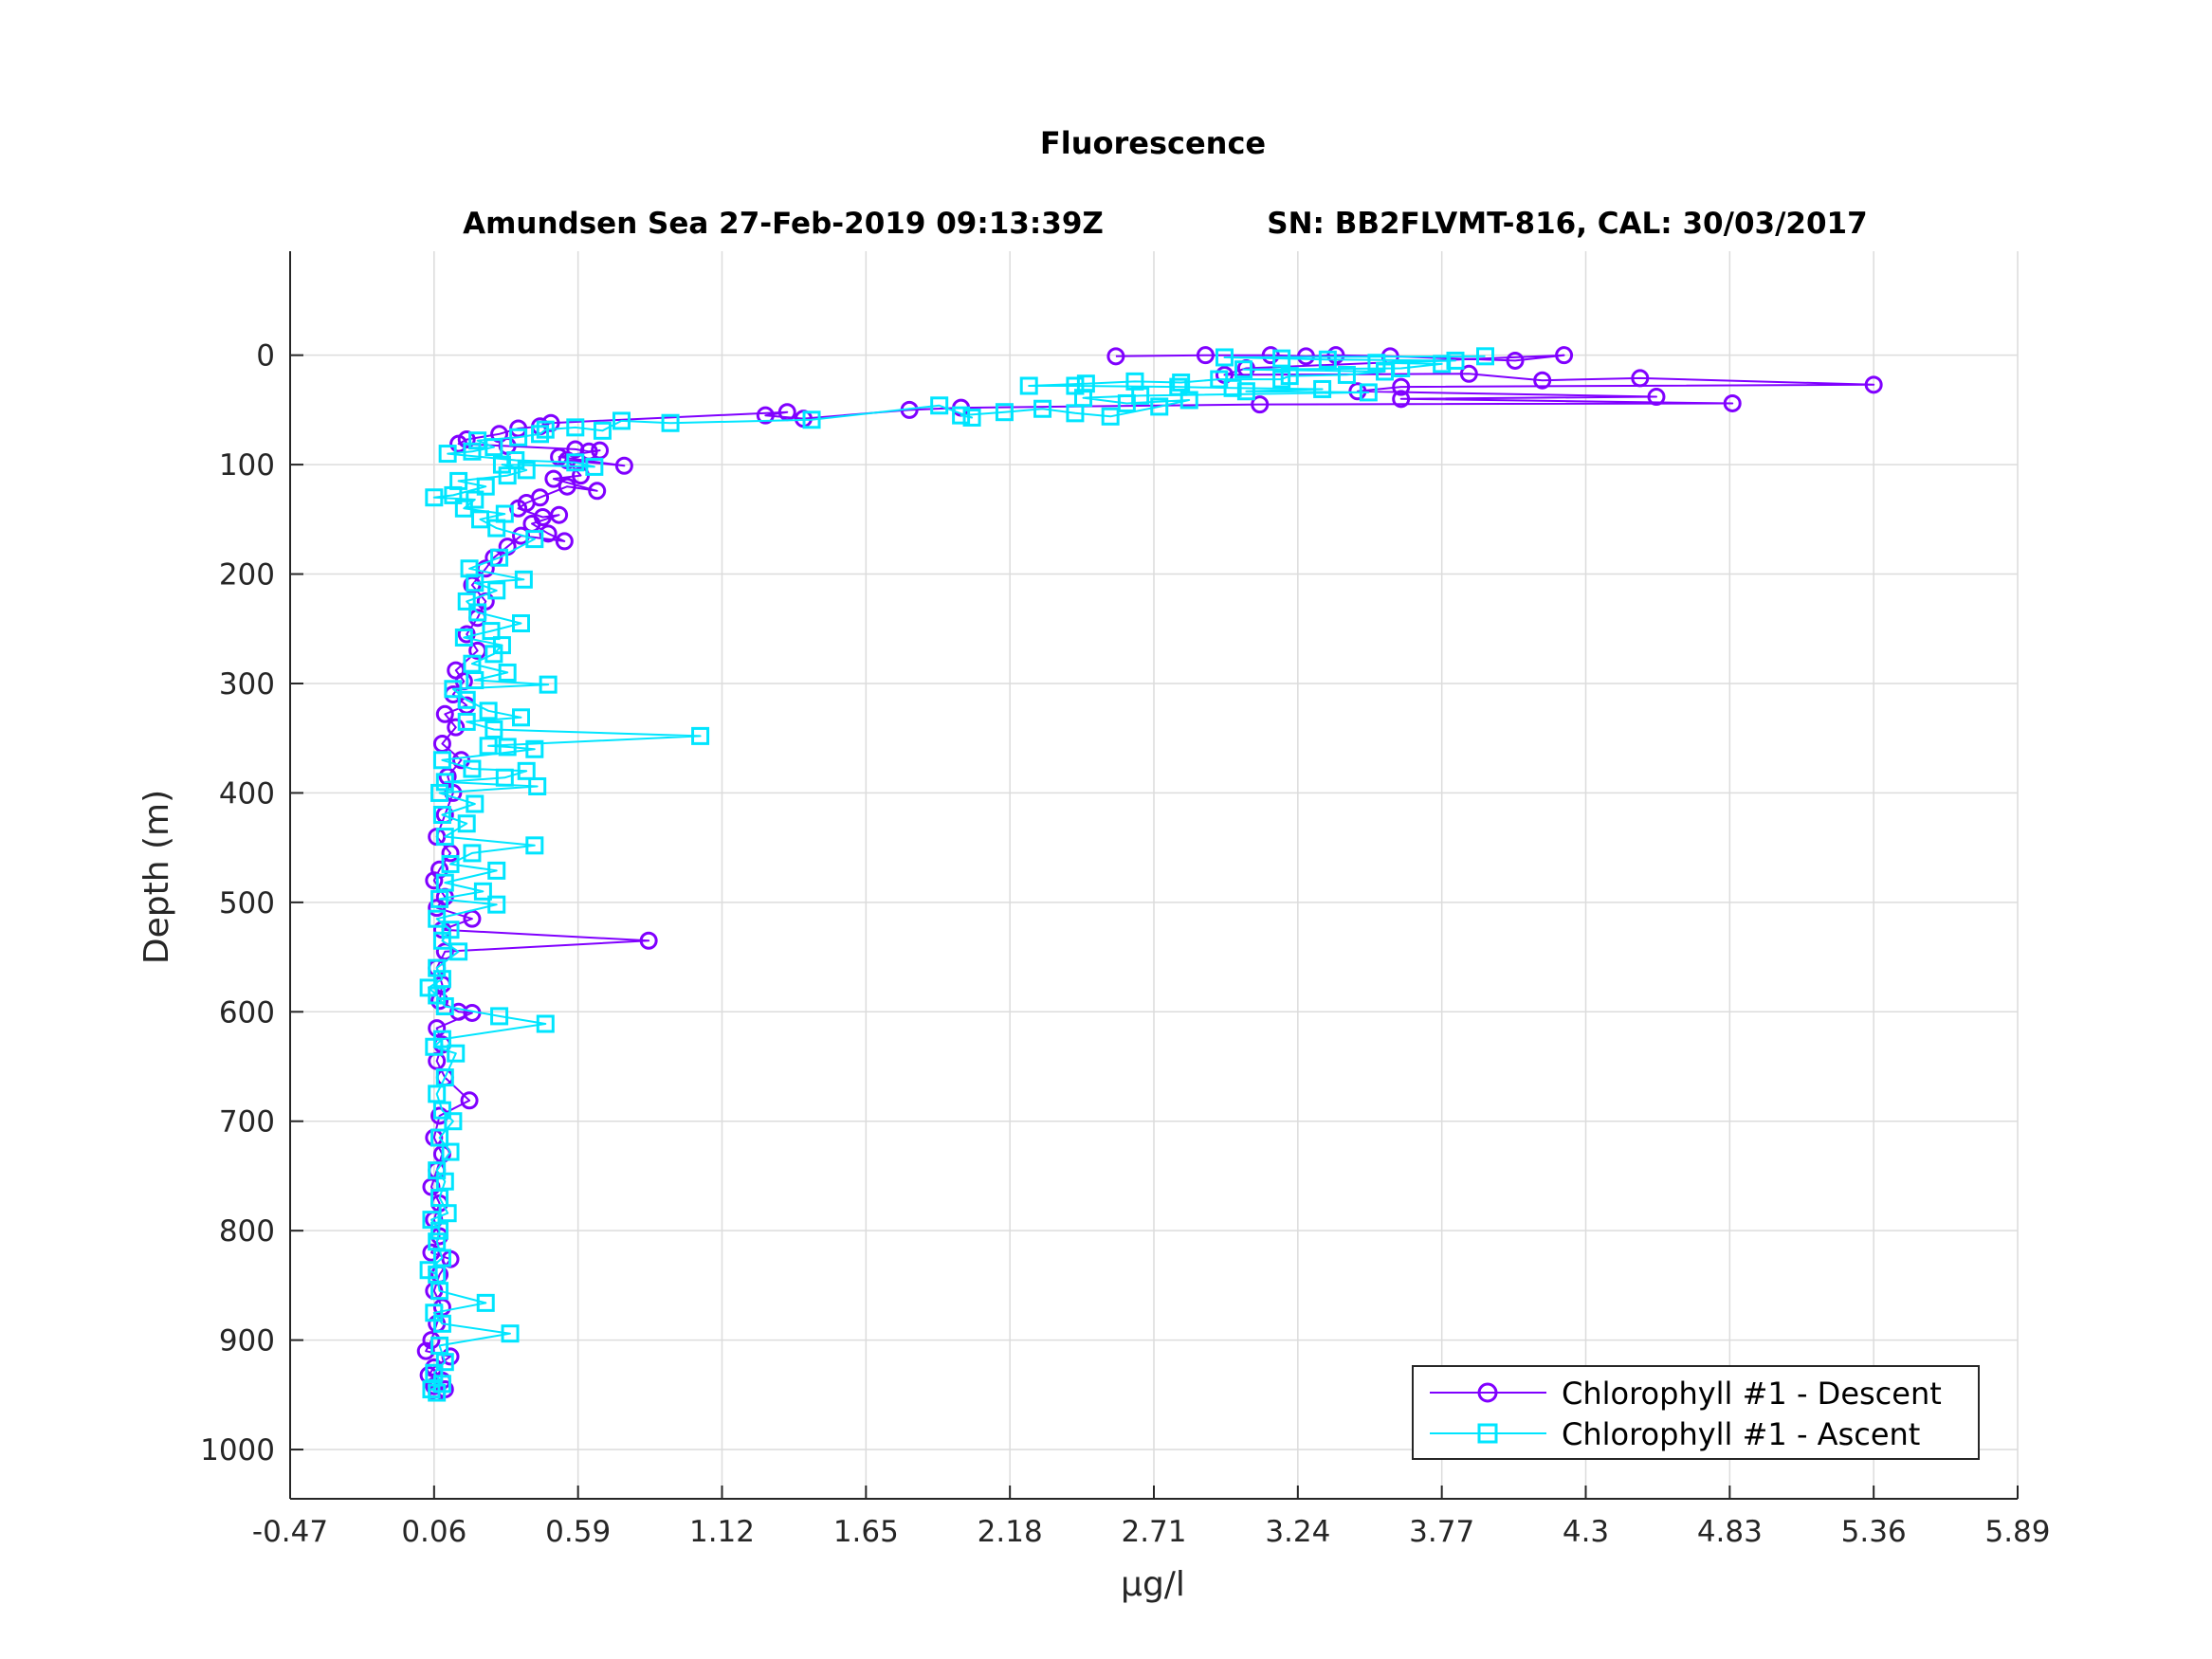 The image size is (2212, 1659). What do you see at coordinates (247, 793) in the screenshot?
I see `y-tick-label: 400` at bounding box center [247, 793].